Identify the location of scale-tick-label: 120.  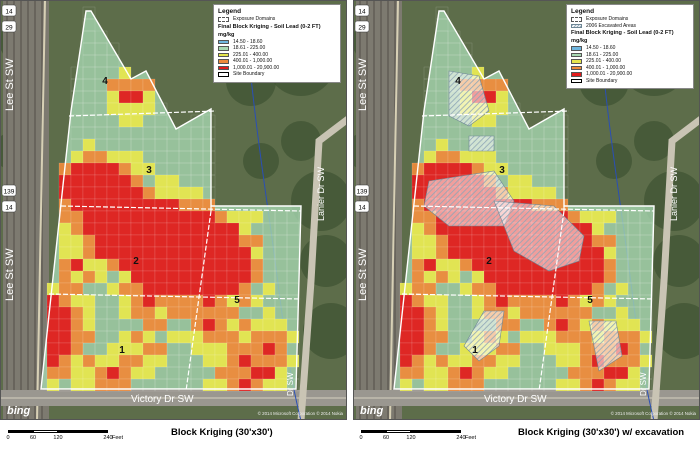
(411, 438).